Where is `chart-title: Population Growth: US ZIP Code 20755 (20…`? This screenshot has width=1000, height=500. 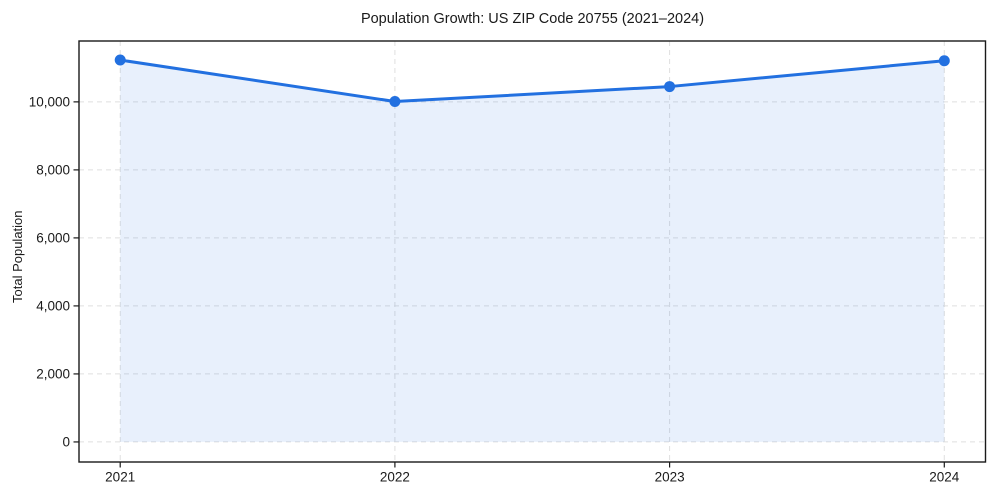
chart-title: Population Growth: US ZIP Code 20755 (20… is located at coordinates (532, 19).